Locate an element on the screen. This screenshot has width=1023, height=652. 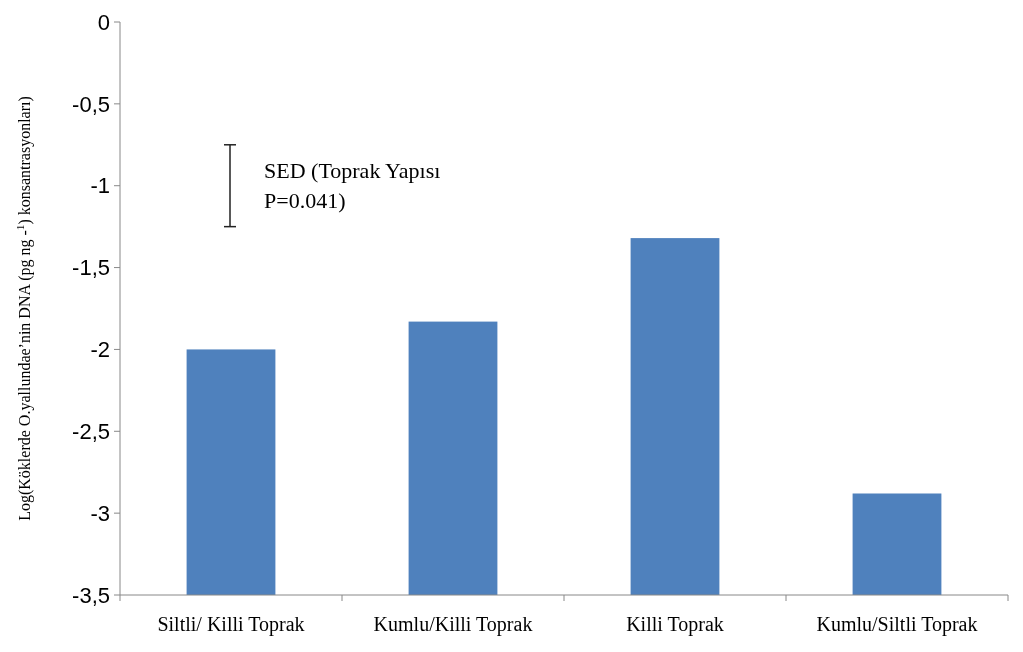
x-tick-label: Siltli/ Killi Toprak is located at coordinates (231, 624).